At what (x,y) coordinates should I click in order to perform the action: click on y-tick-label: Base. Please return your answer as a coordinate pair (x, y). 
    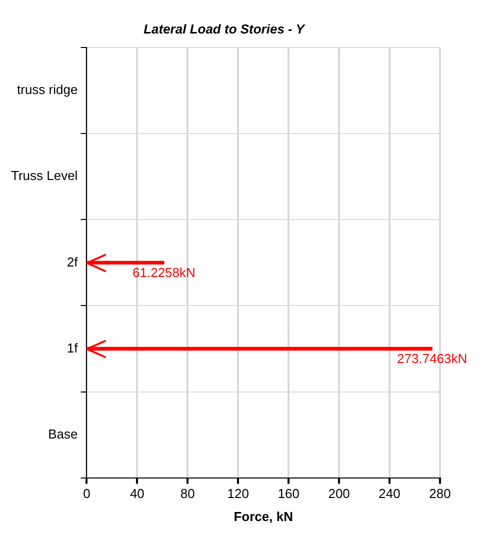
    Looking at the image, I should click on (63, 434).